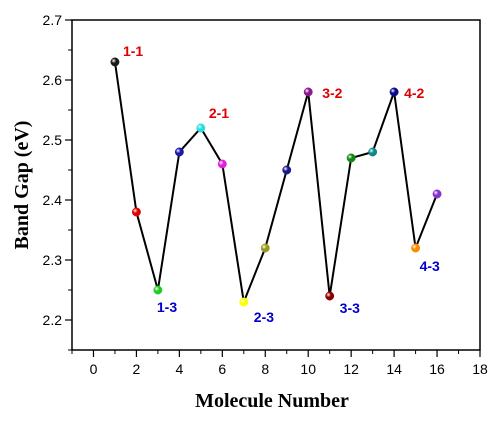 This screenshot has height=426, width=500. I want to click on point-label: 4-3, so click(430, 266).